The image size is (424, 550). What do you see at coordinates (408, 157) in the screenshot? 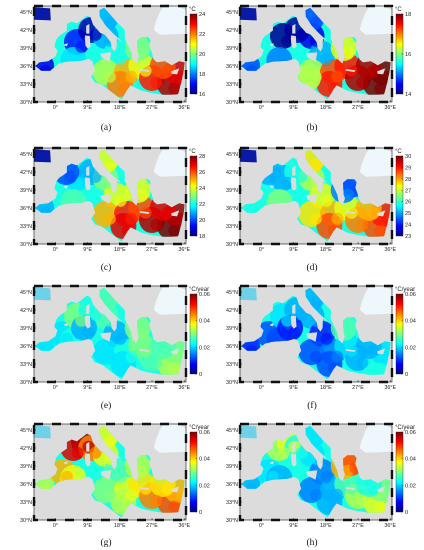
I see `colorbar-tick-label: 30` at bounding box center [408, 157].